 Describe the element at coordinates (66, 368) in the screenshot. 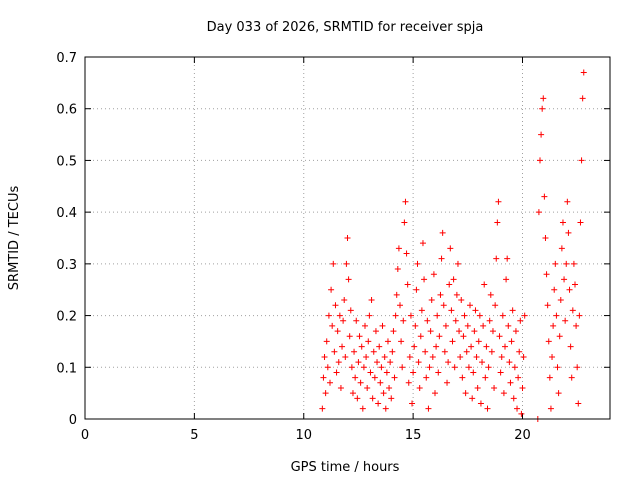

I see `y-tick-label: 0.1` at that location.